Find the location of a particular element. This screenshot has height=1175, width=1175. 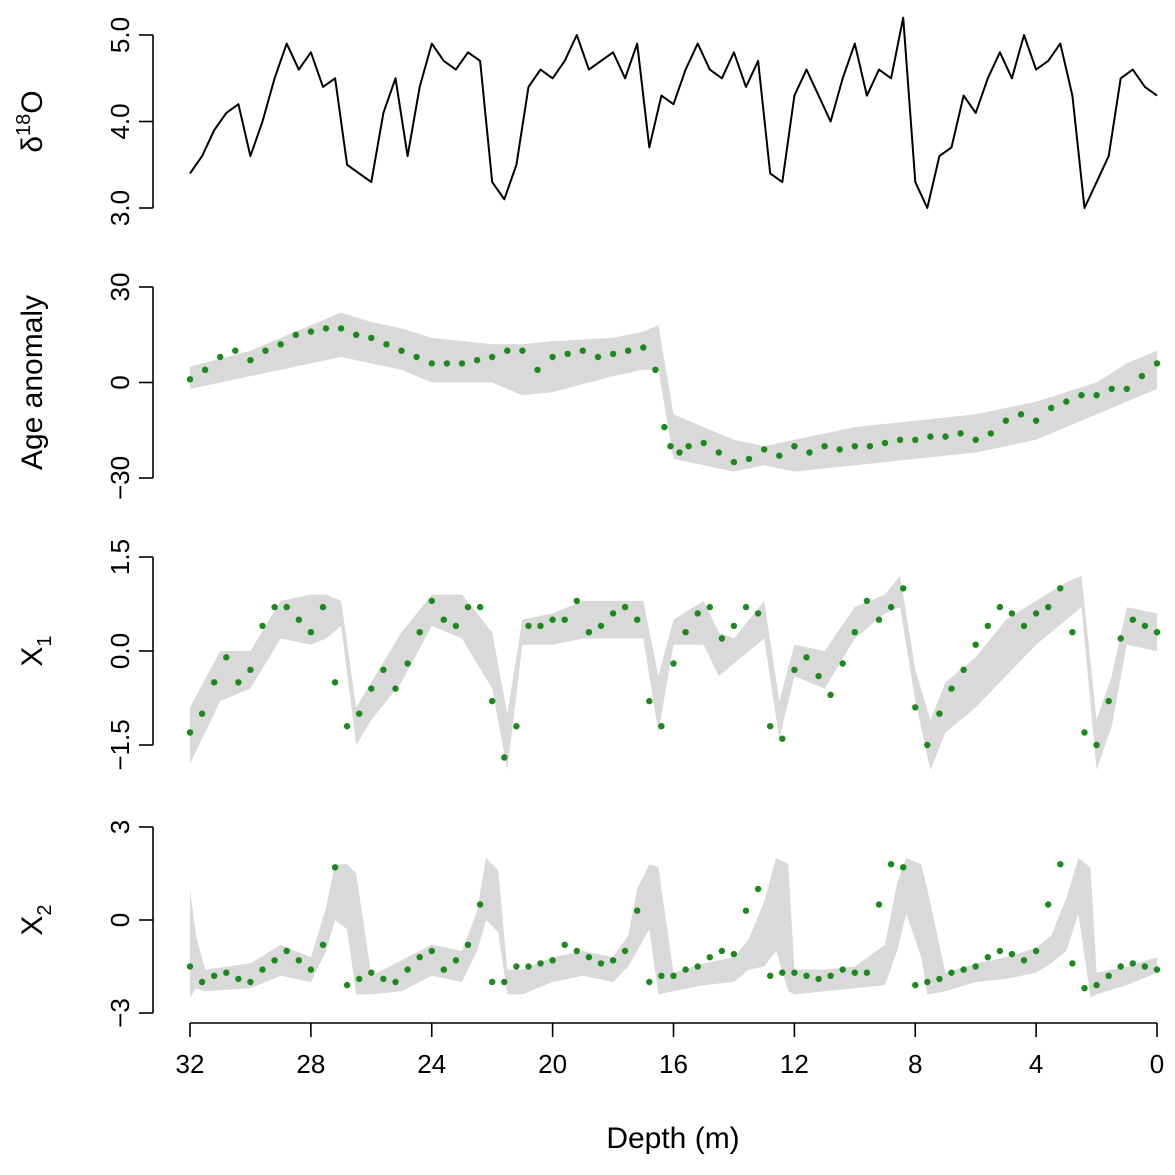

y-axis-title-main: δ is located at coordinates (32, 144).